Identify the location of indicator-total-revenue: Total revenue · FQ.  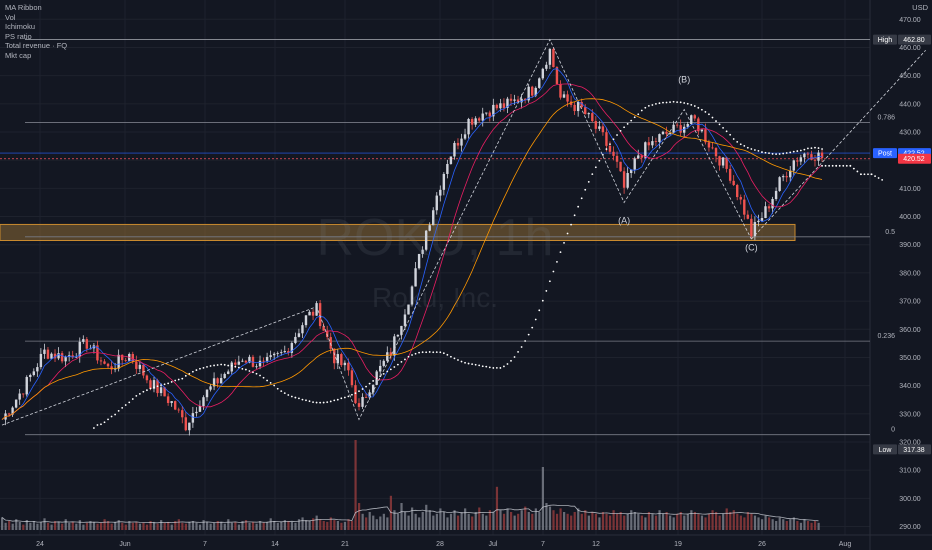
(36, 46).